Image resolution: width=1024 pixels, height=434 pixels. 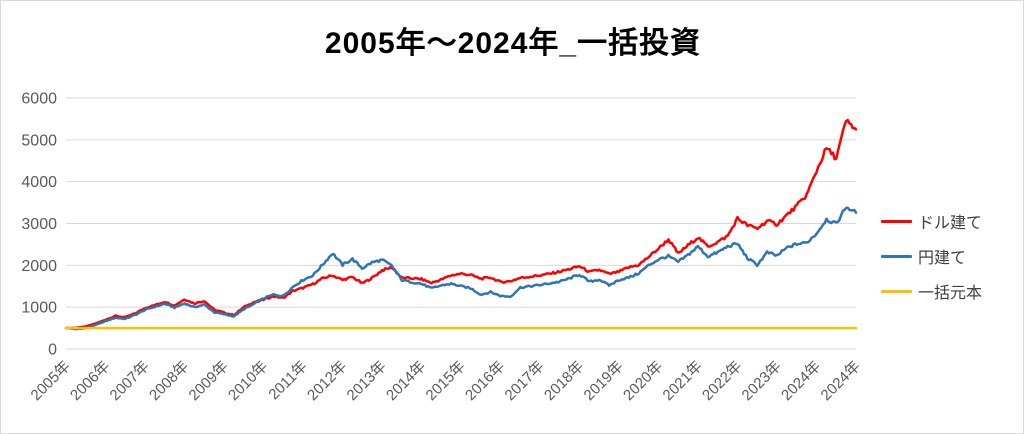 What do you see at coordinates (327, 381) in the screenshot?
I see `x-tick-label: 2012年` at bounding box center [327, 381].